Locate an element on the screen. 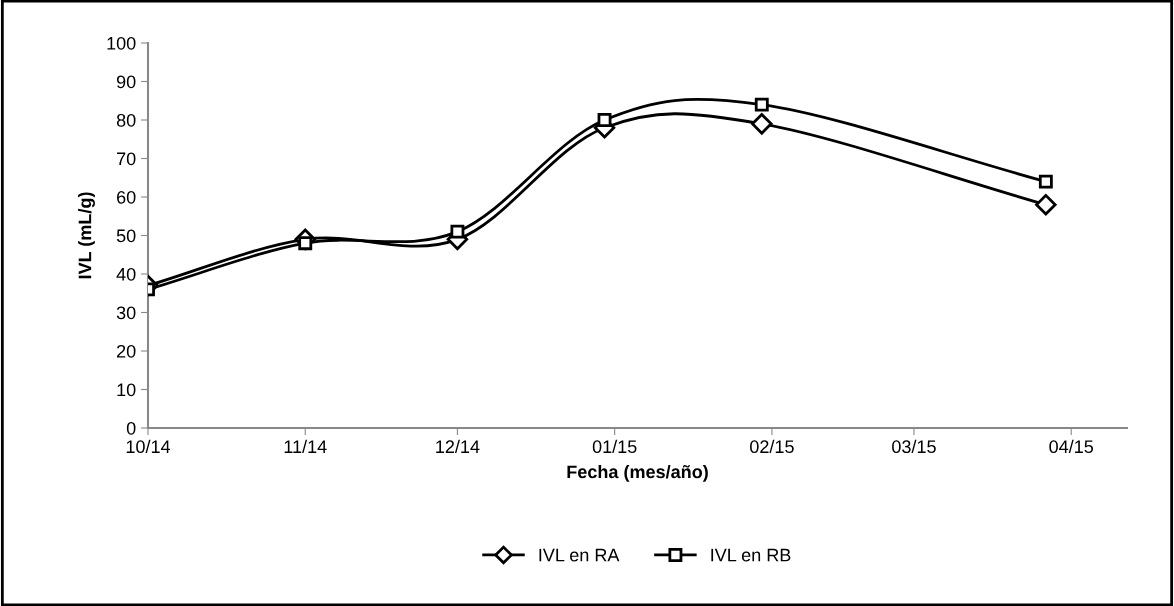 The width and height of the screenshot is (1174, 606). y-tick-label: 10 is located at coordinates (126, 390).